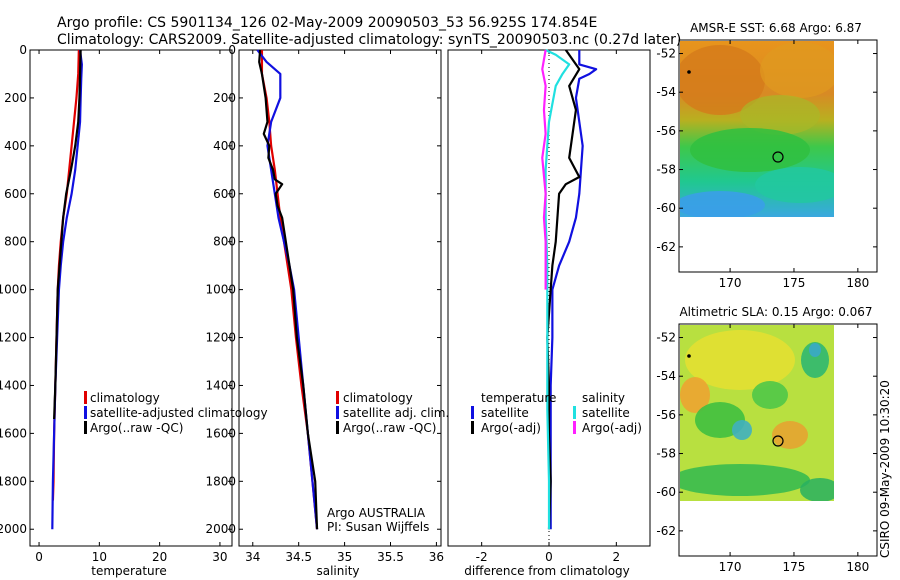 This screenshot has height=580, width=900. I want to click on sla-track-point, so click(689, 356).